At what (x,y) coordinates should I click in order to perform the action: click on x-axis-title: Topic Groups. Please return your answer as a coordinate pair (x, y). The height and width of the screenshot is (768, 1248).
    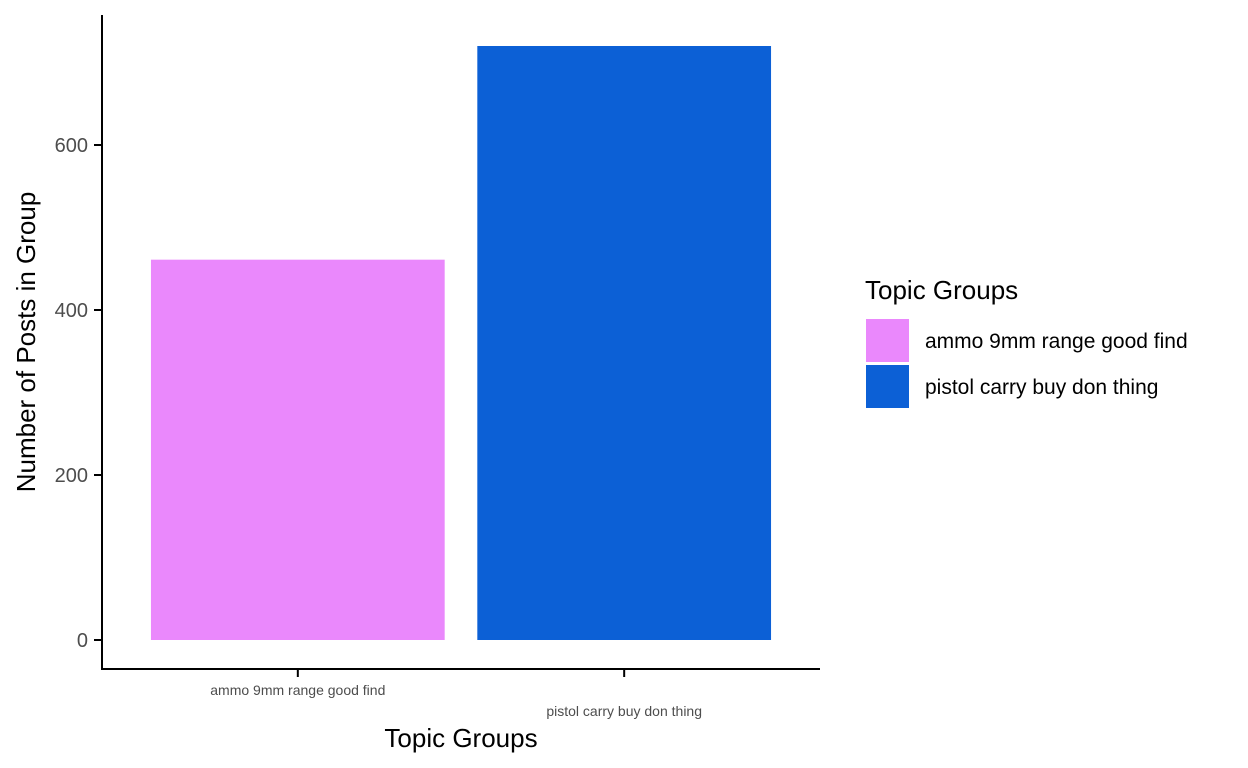
    Looking at the image, I should click on (460, 738).